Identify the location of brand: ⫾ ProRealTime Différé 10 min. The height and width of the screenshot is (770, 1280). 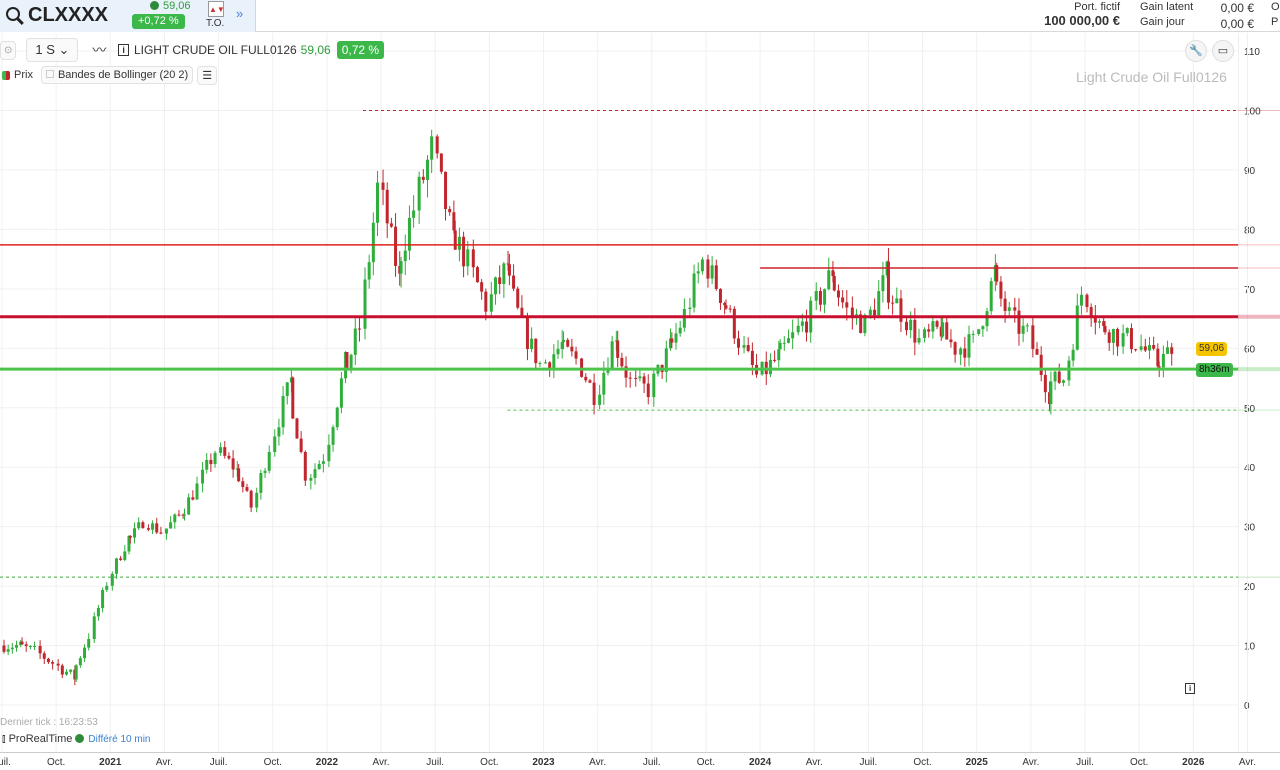
(76, 739).